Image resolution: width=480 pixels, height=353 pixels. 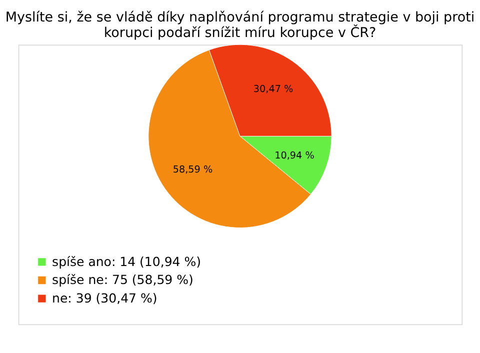 What do you see at coordinates (123, 280) in the screenshot?
I see `legend-label: spíše ne: 75 (58,59 %)` at bounding box center [123, 280].